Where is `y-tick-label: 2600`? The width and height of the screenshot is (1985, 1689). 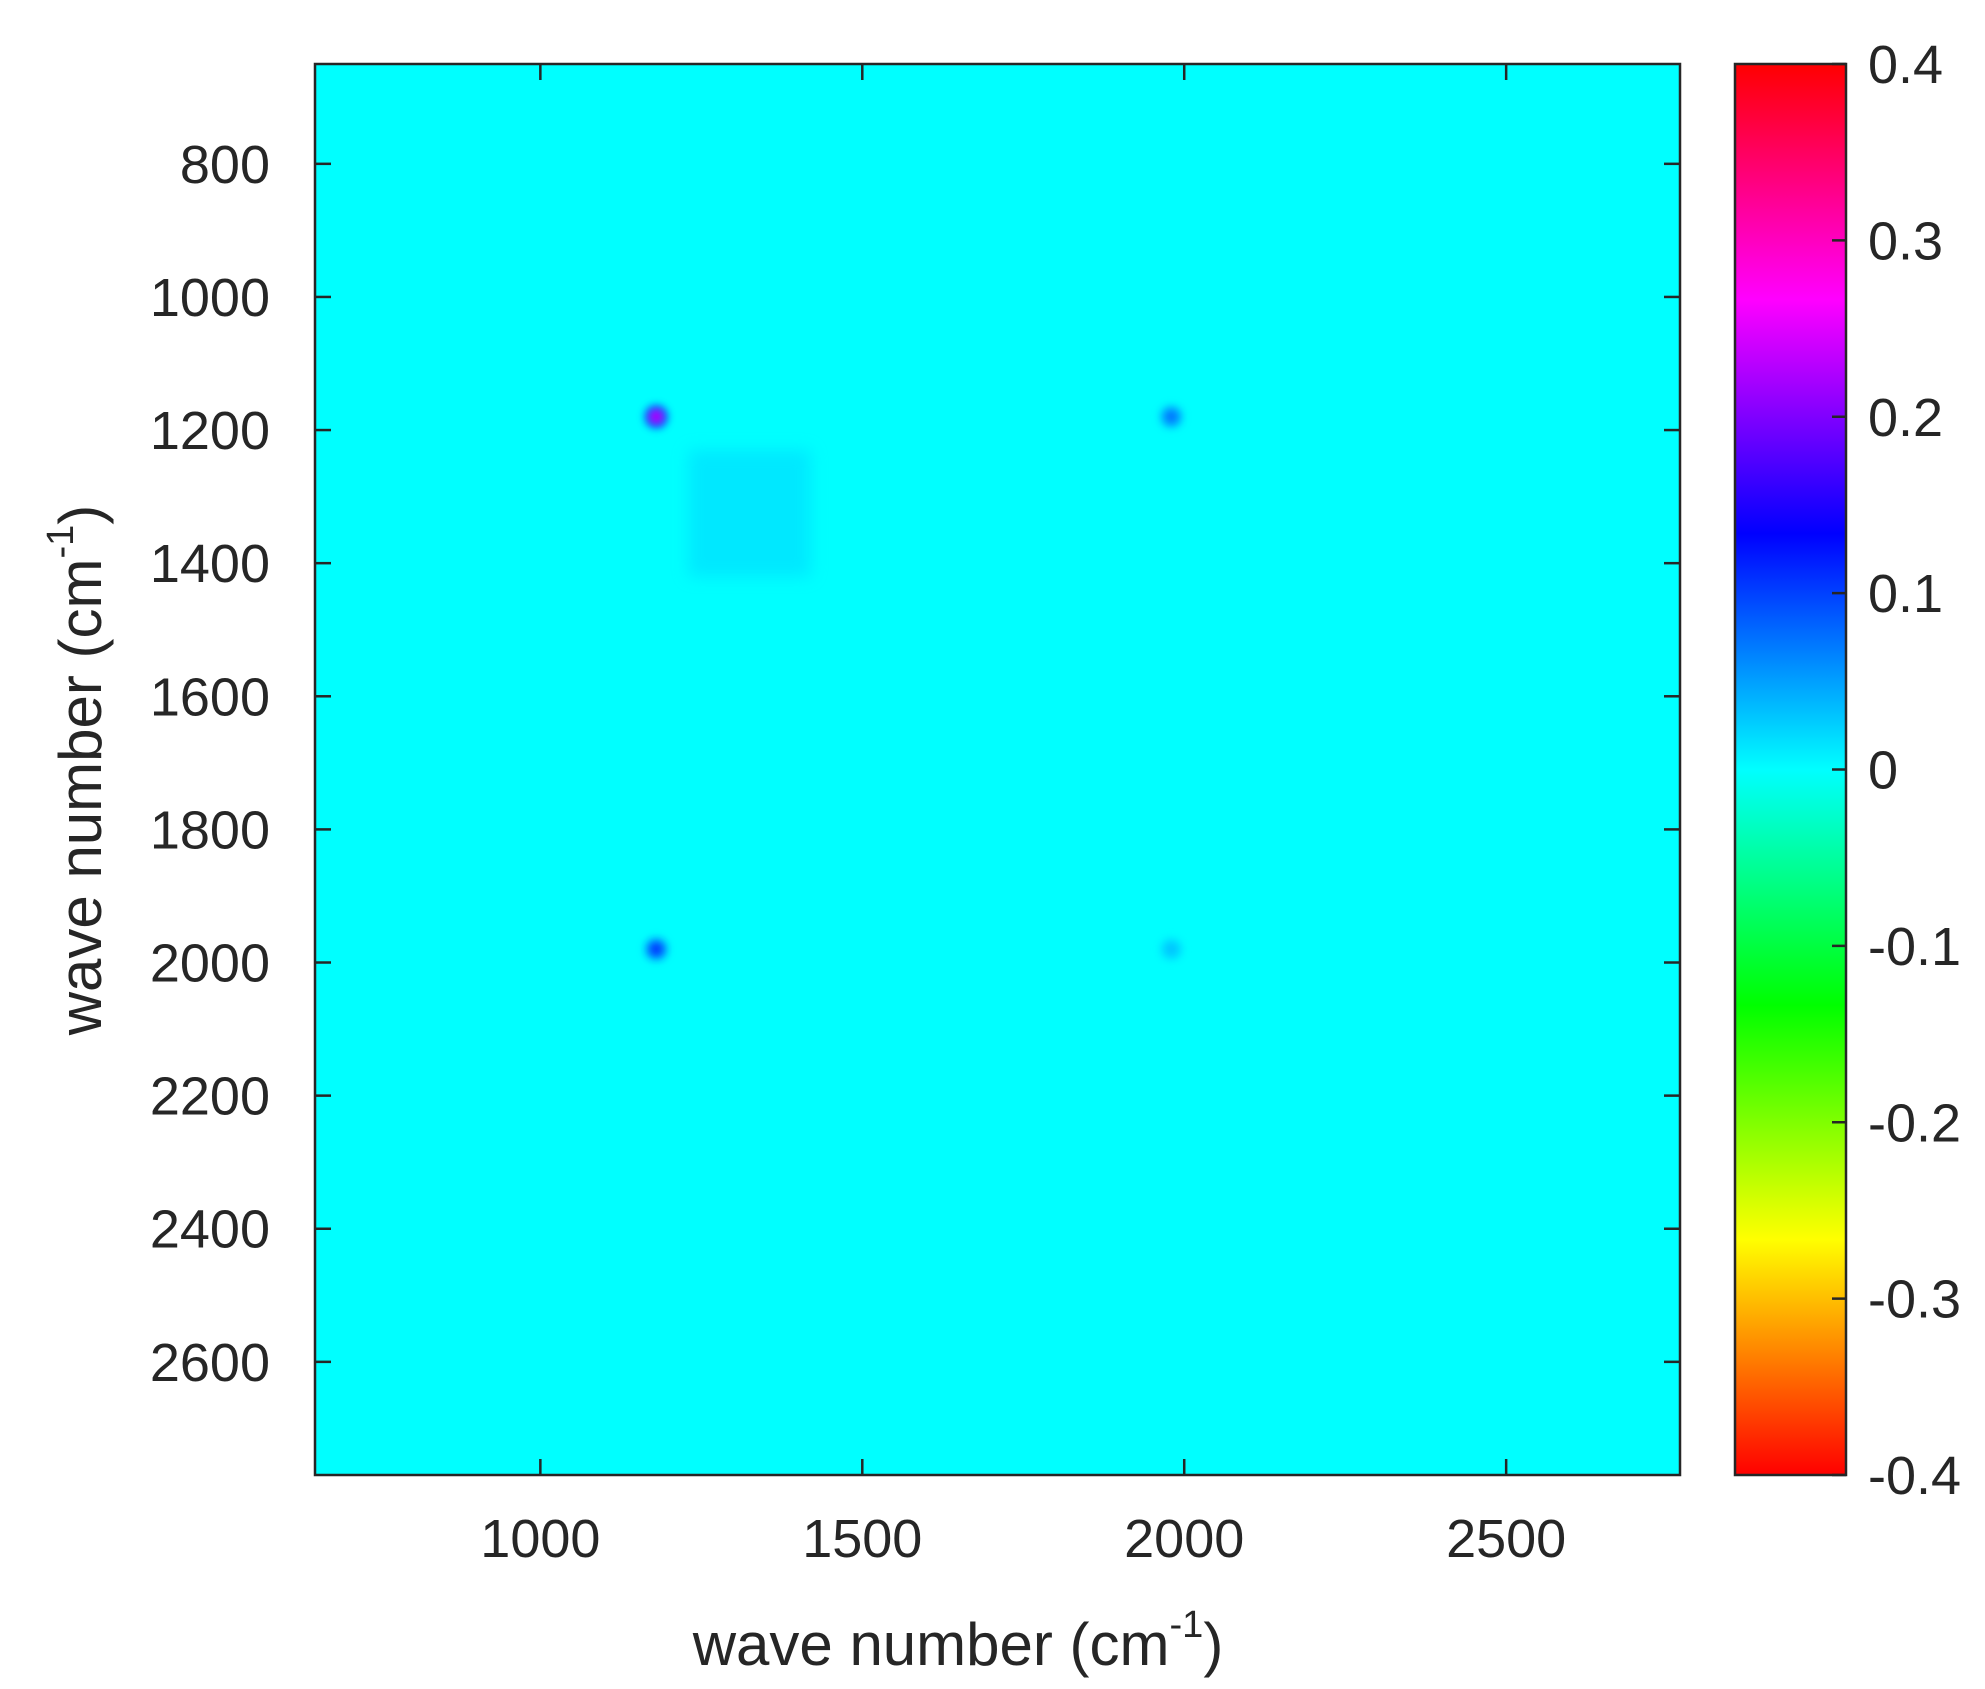
y-tick-label: 2600 is located at coordinates (210, 1363).